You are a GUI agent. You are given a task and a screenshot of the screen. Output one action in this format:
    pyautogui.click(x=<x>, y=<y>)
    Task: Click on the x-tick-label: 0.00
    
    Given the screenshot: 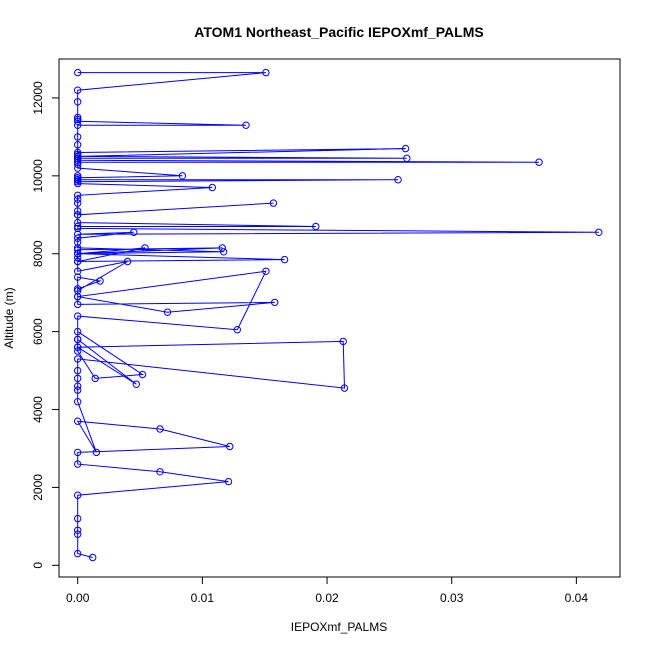 What is the action you would take?
    pyautogui.click(x=78, y=598)
    